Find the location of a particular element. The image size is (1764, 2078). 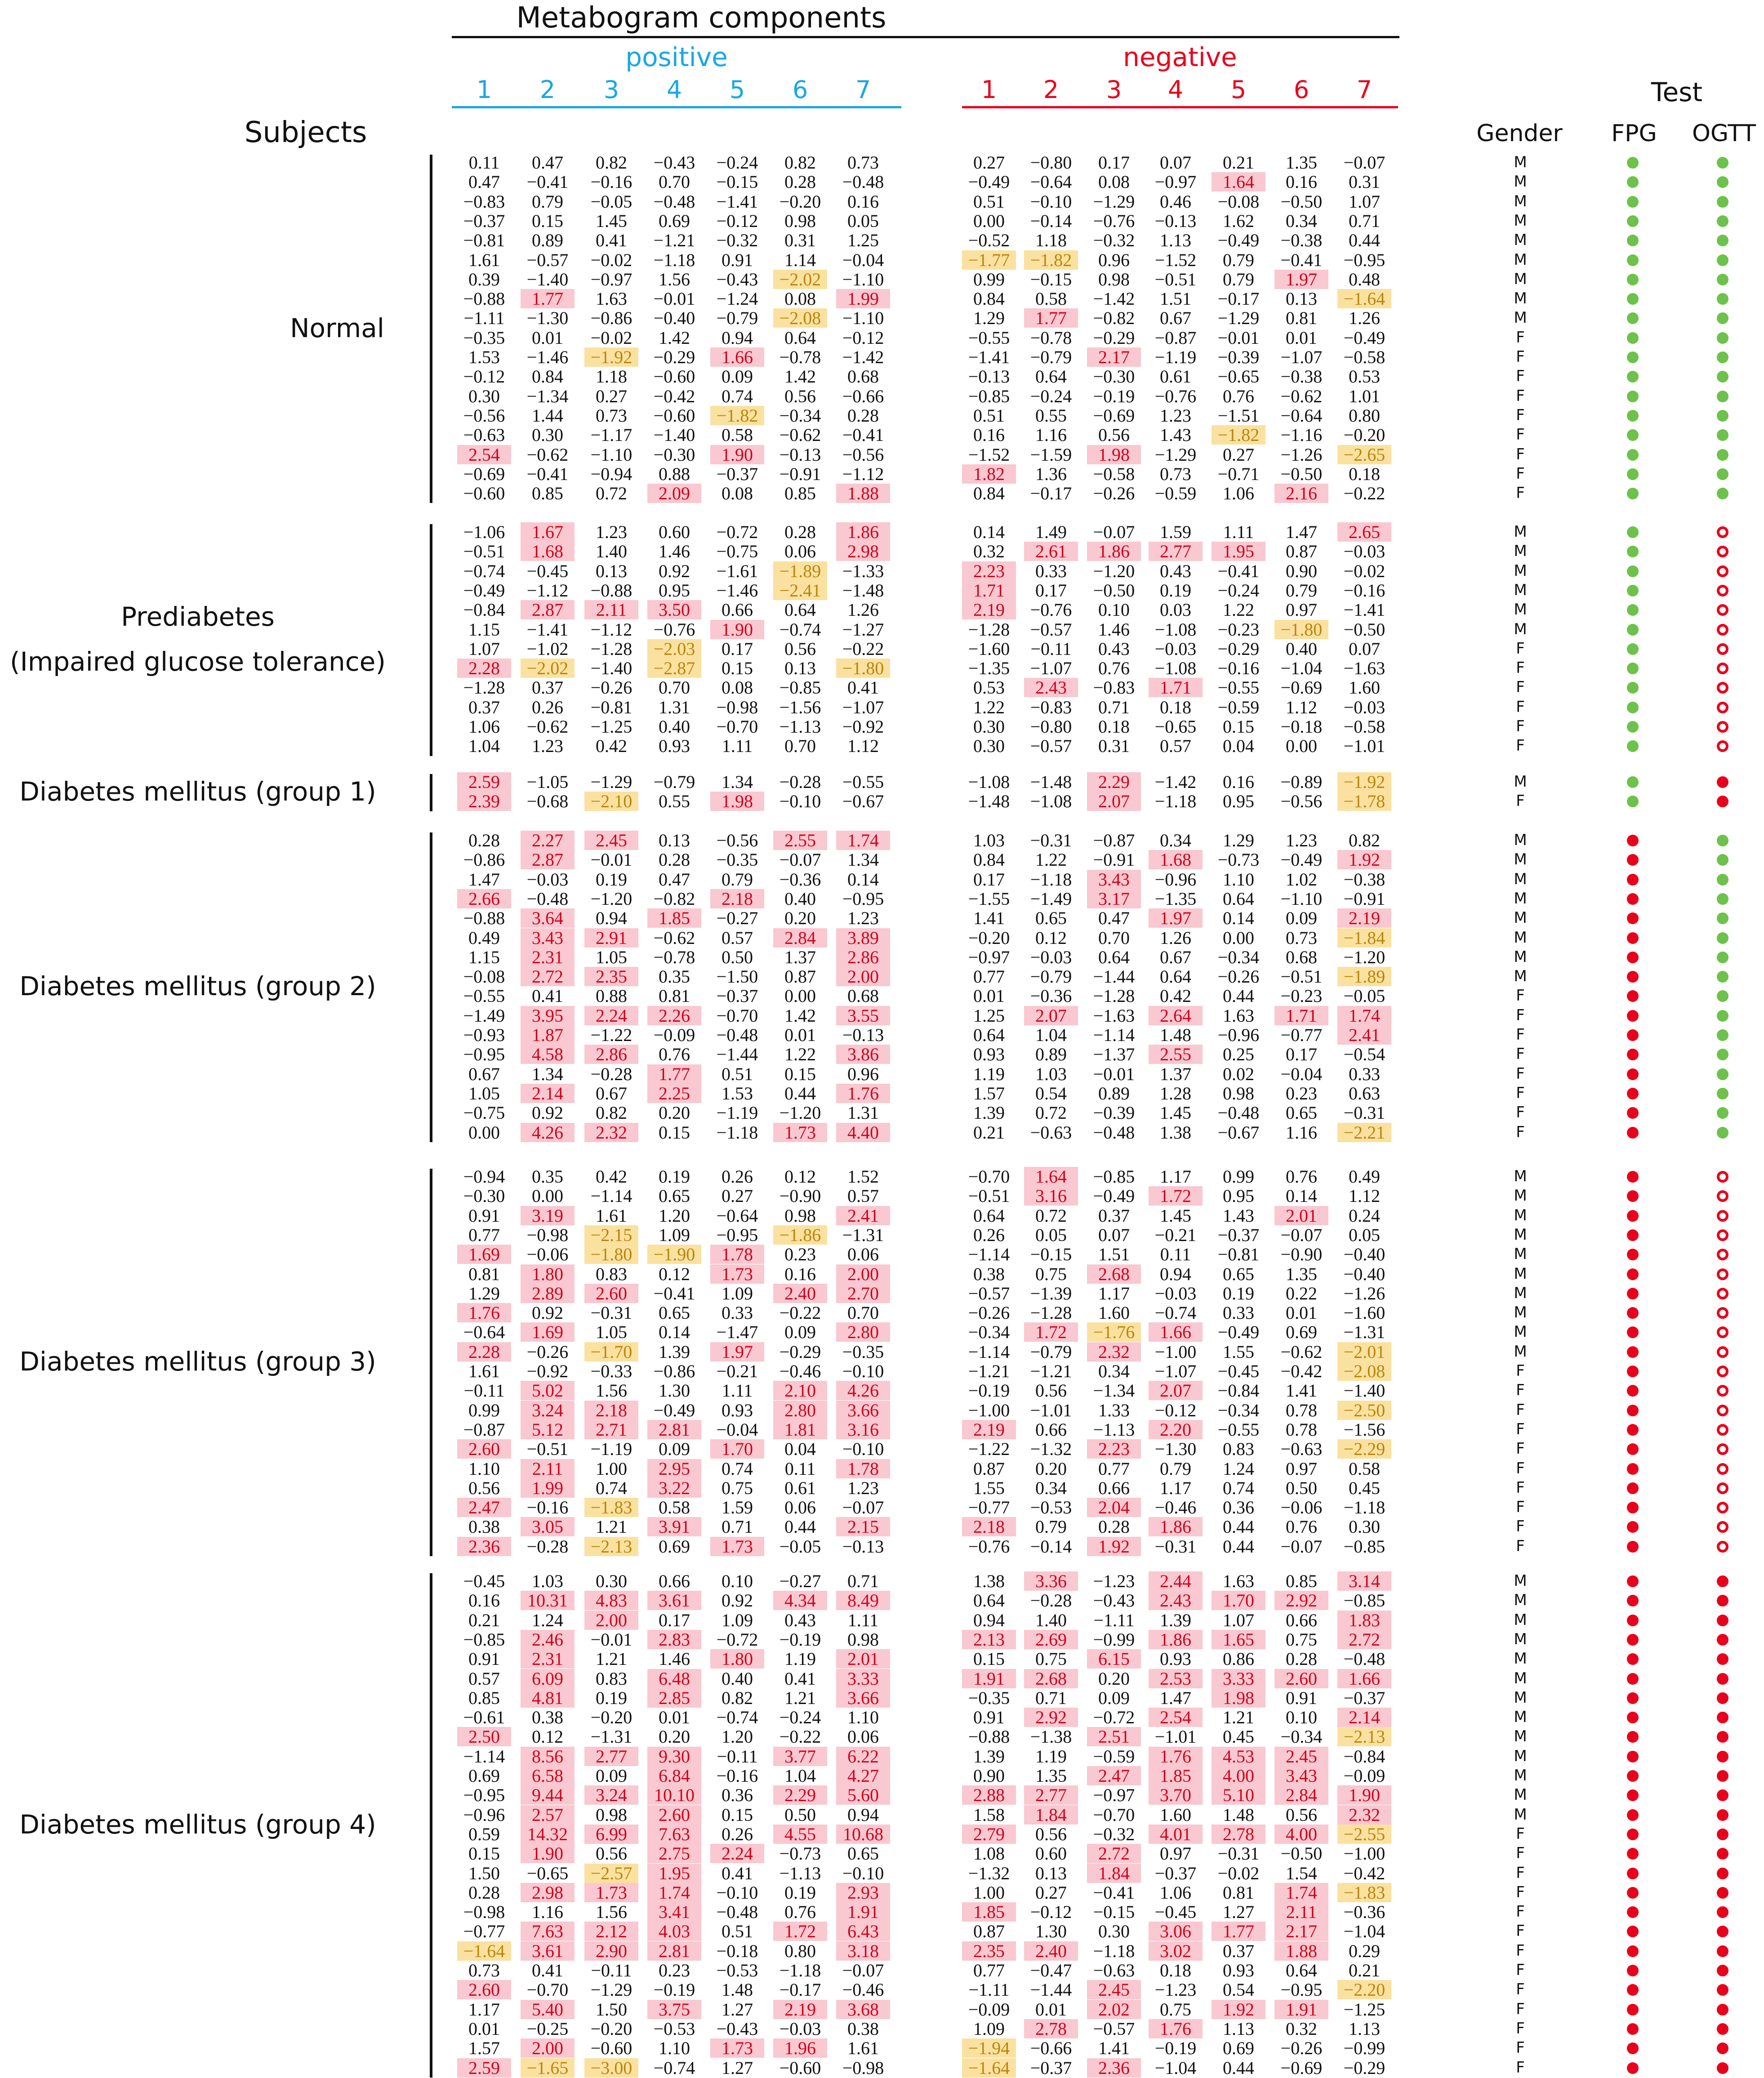

negative-value-cell: 0.14 is located at coordinates (1238, 918).